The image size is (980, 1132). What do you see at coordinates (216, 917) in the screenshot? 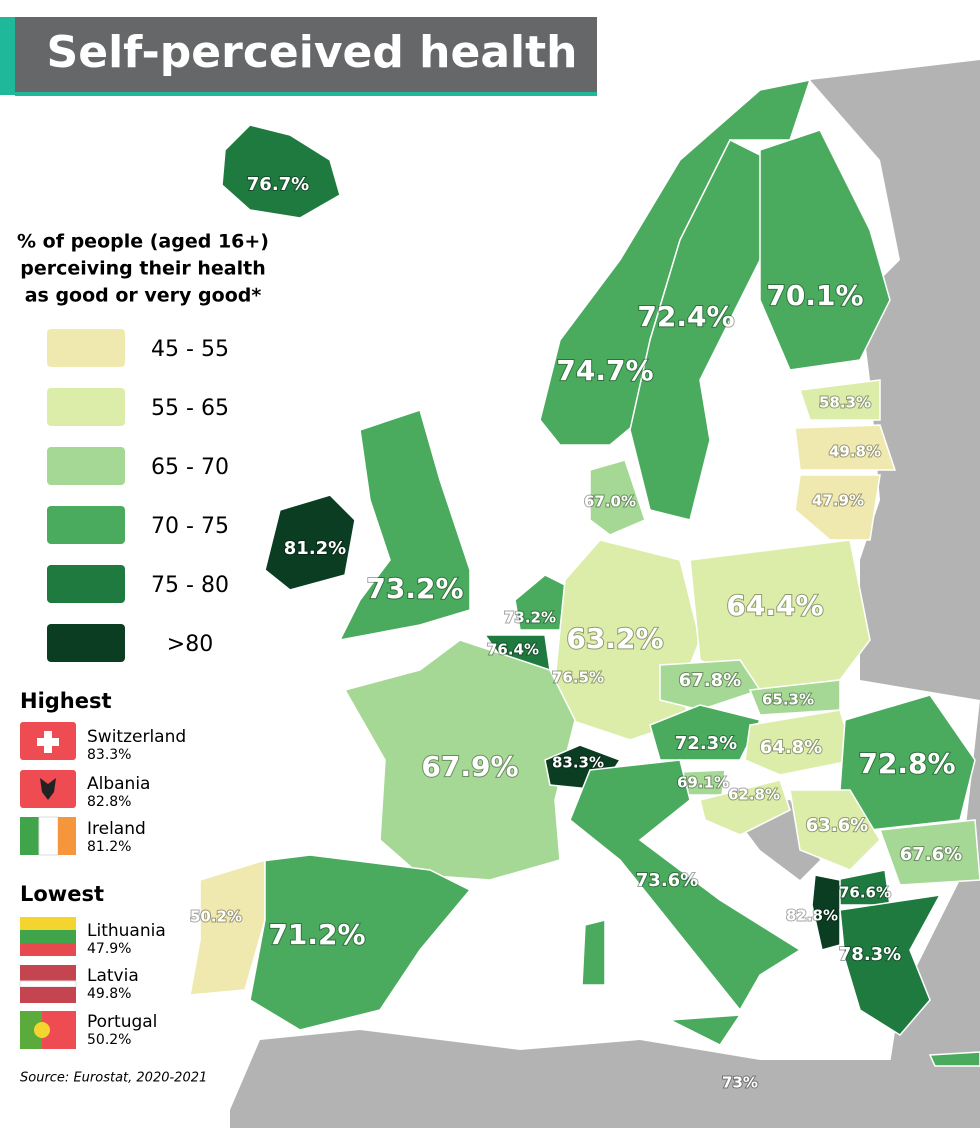
I see `region-label: 50.2%` at bounding box center [216, 917].